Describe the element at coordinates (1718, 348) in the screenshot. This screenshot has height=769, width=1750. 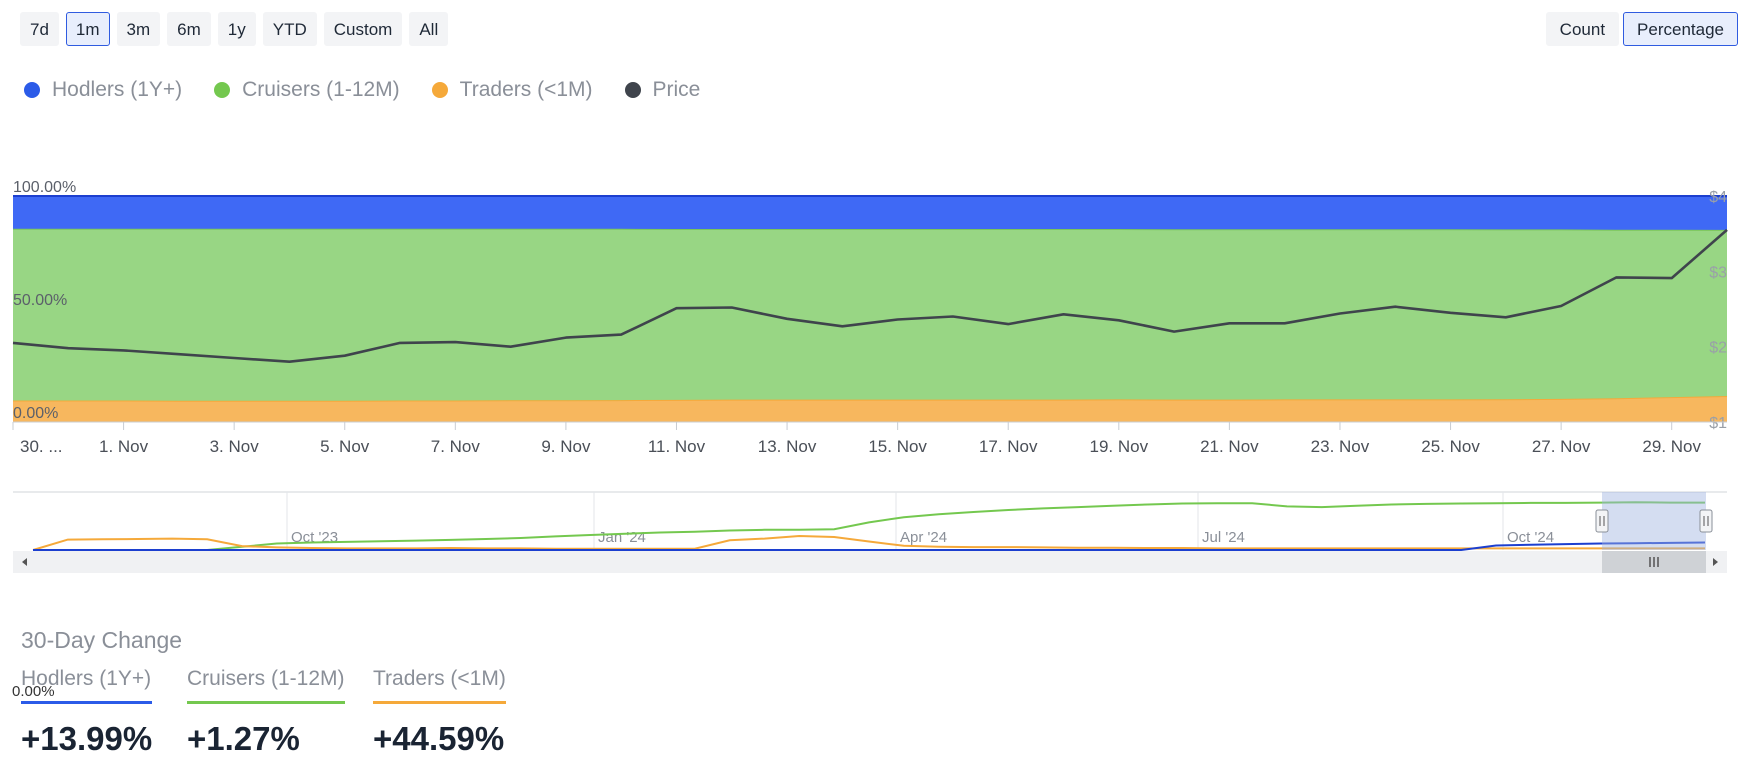
I see `price-tick-label: $2` at that location.